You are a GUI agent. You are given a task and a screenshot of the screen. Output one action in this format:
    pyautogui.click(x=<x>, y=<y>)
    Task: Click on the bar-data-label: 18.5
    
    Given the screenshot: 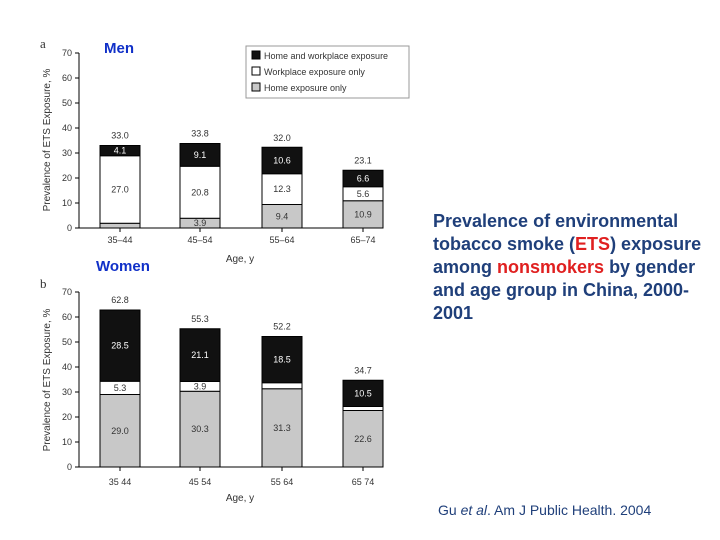 What is the action you would take?
    pyautogui.click(x=282, y=360)
    